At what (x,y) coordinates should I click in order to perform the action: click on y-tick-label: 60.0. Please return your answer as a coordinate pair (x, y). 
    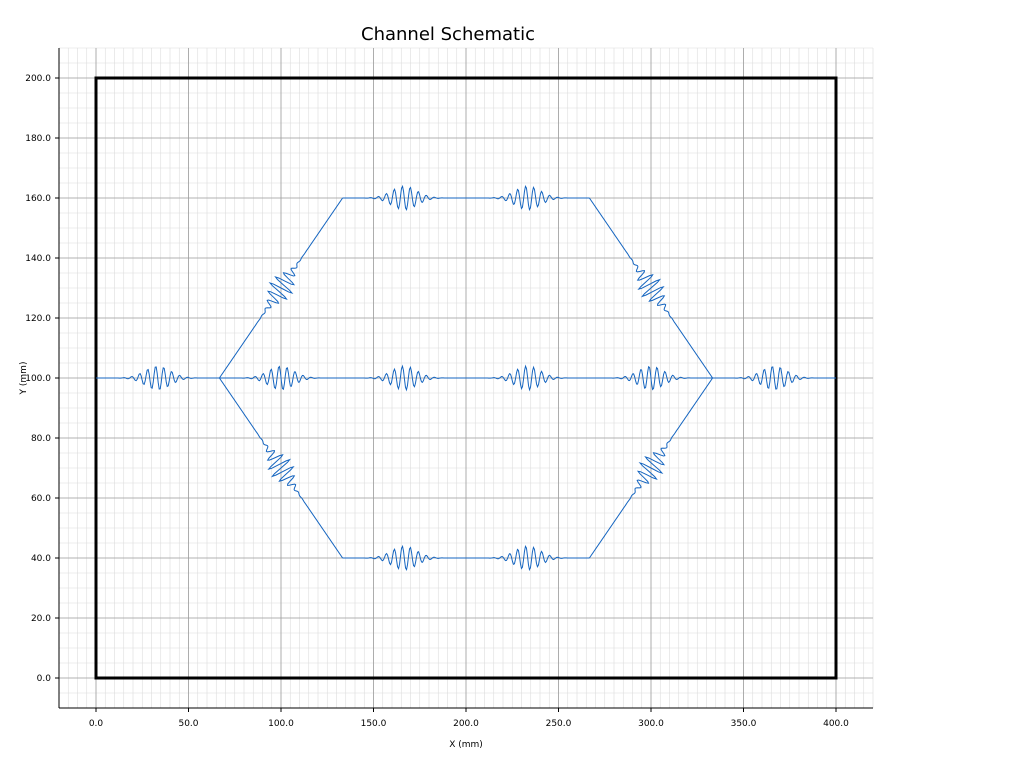
    Looking at the image, I should click on (41, 499).